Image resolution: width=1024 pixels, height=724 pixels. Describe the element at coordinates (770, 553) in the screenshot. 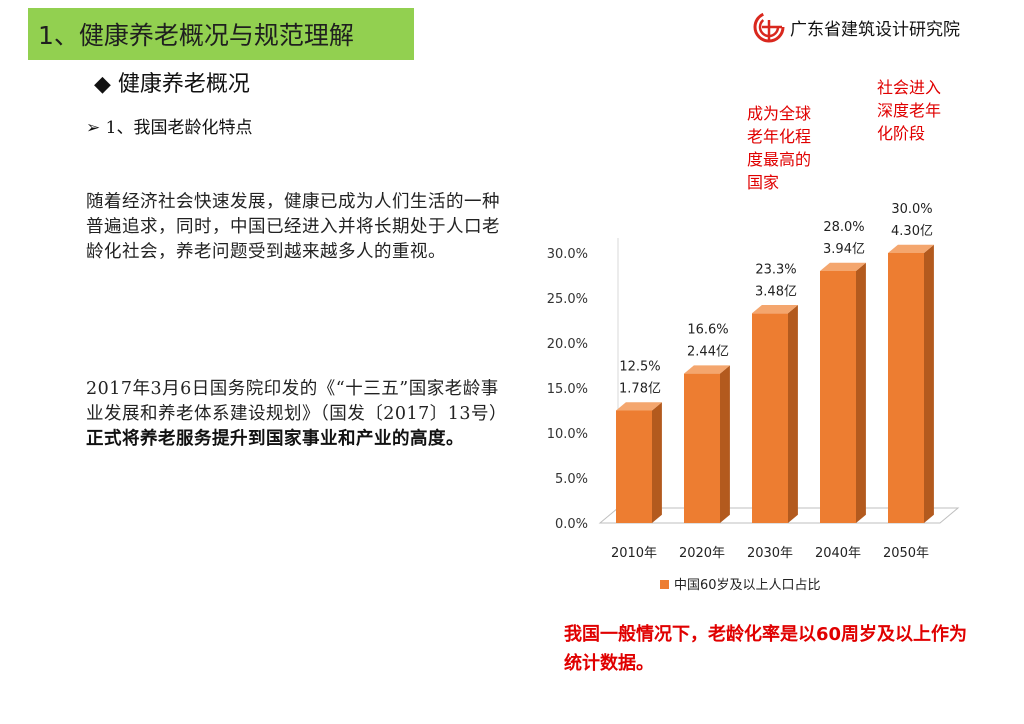

I see `x-tick-label: 2030年` at that location.